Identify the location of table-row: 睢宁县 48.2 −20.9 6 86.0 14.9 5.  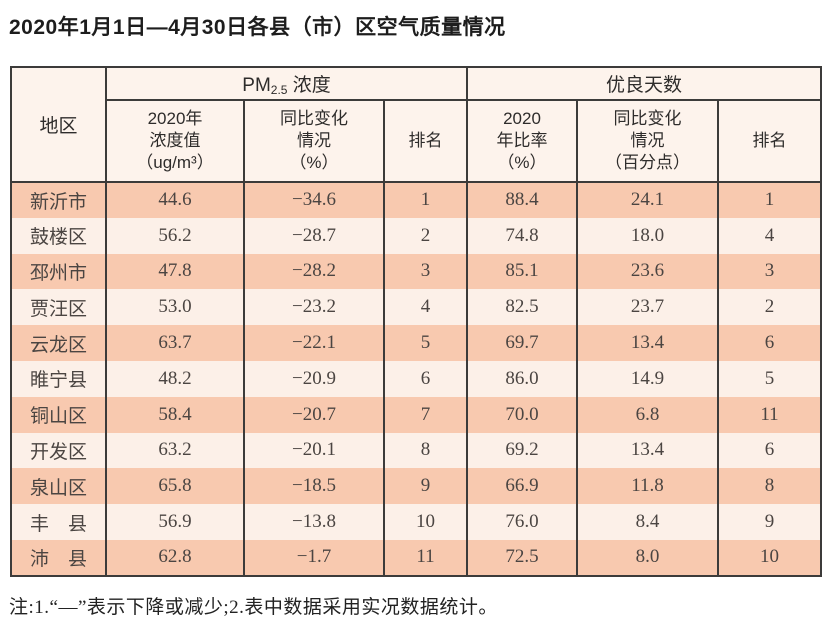
(416, 378).